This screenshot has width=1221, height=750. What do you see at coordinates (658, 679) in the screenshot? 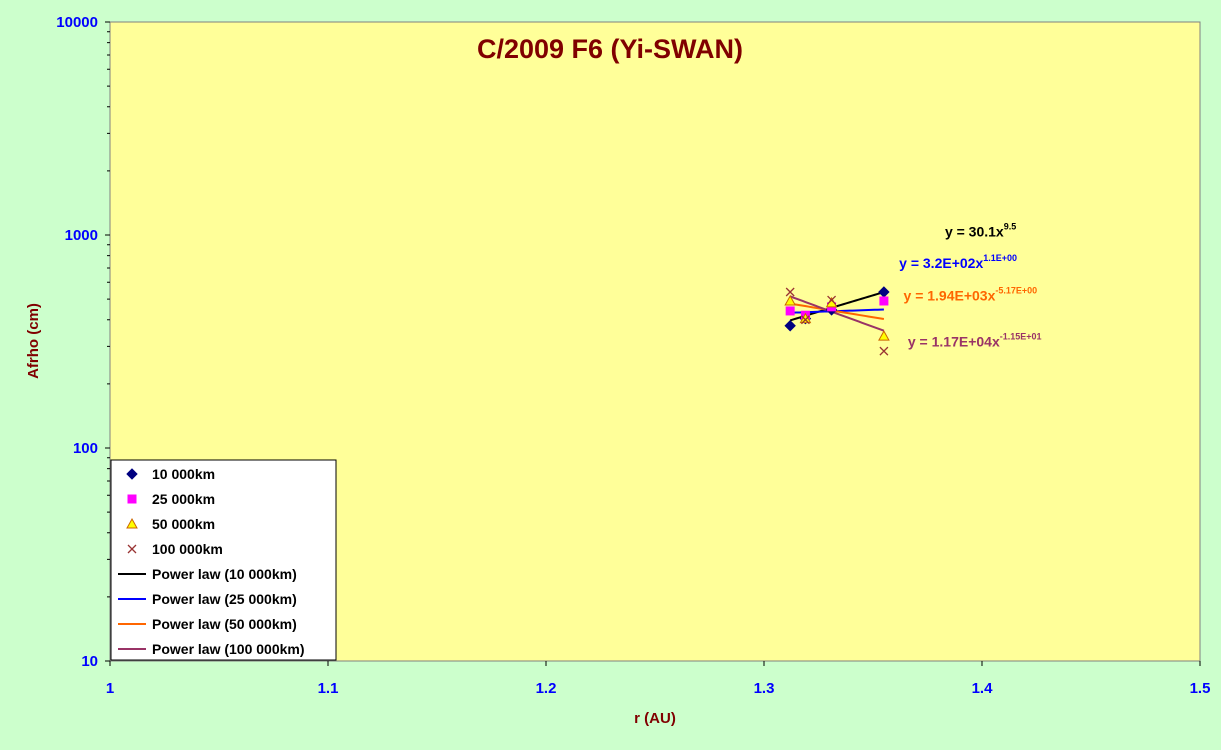
I see `x-axis: 1 1.1 1.2 1.3 1.4 1.5` at bounding box center [658, 679].